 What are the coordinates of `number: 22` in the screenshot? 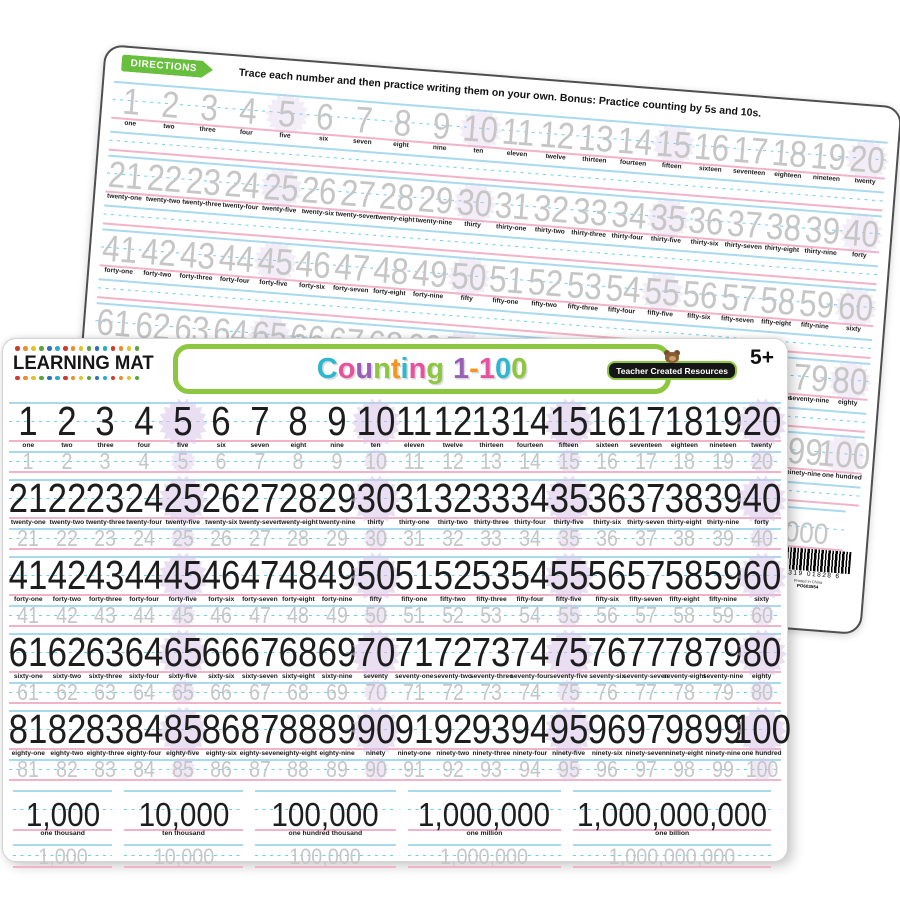 It's located at (164, 178).